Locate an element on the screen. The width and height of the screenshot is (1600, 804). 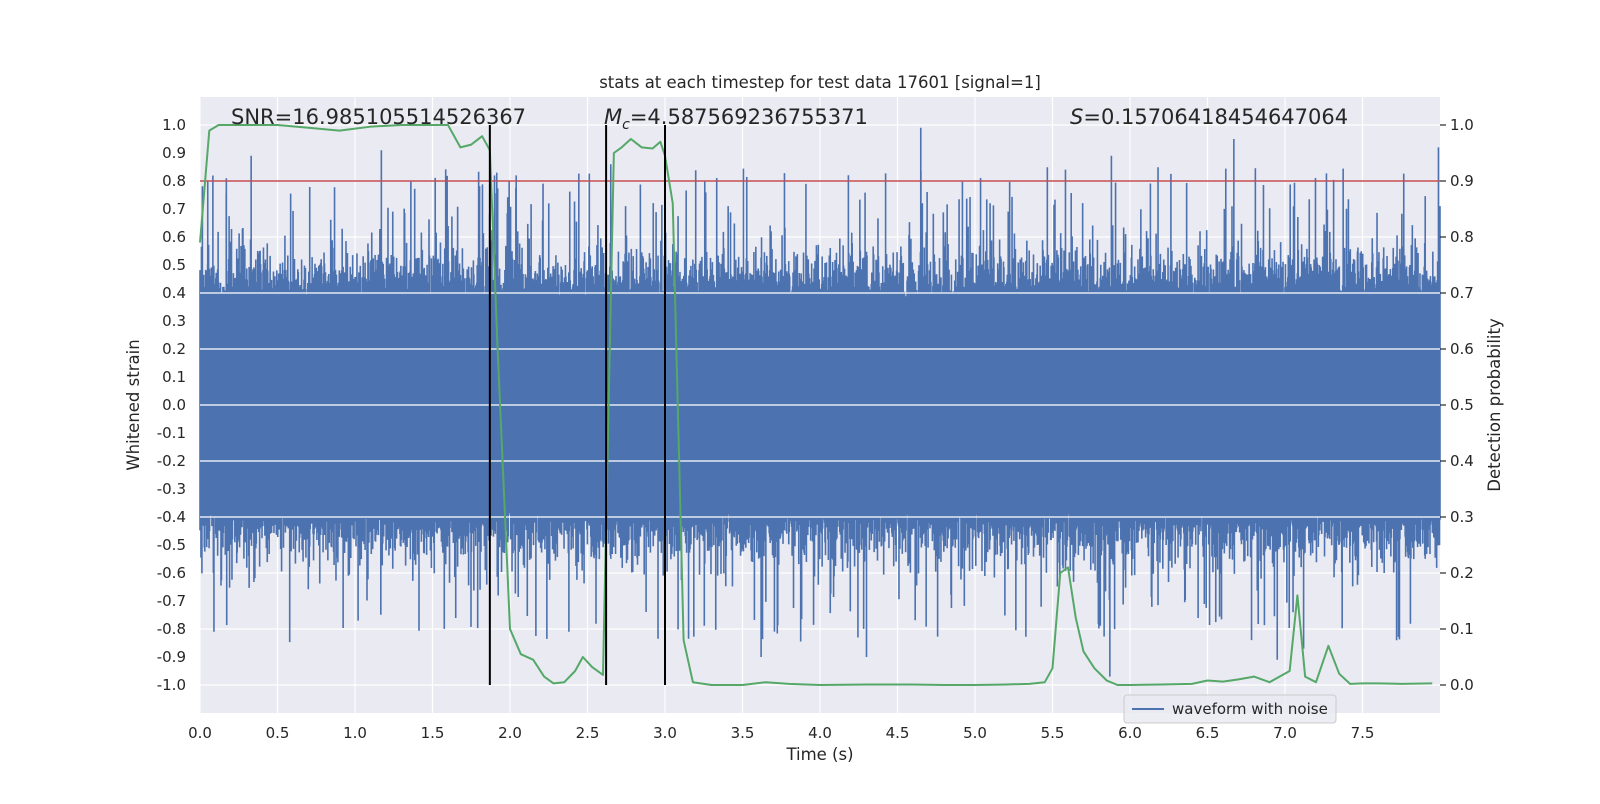
y-left-tick-label: -1.0 is located at coordinates (171, 685).